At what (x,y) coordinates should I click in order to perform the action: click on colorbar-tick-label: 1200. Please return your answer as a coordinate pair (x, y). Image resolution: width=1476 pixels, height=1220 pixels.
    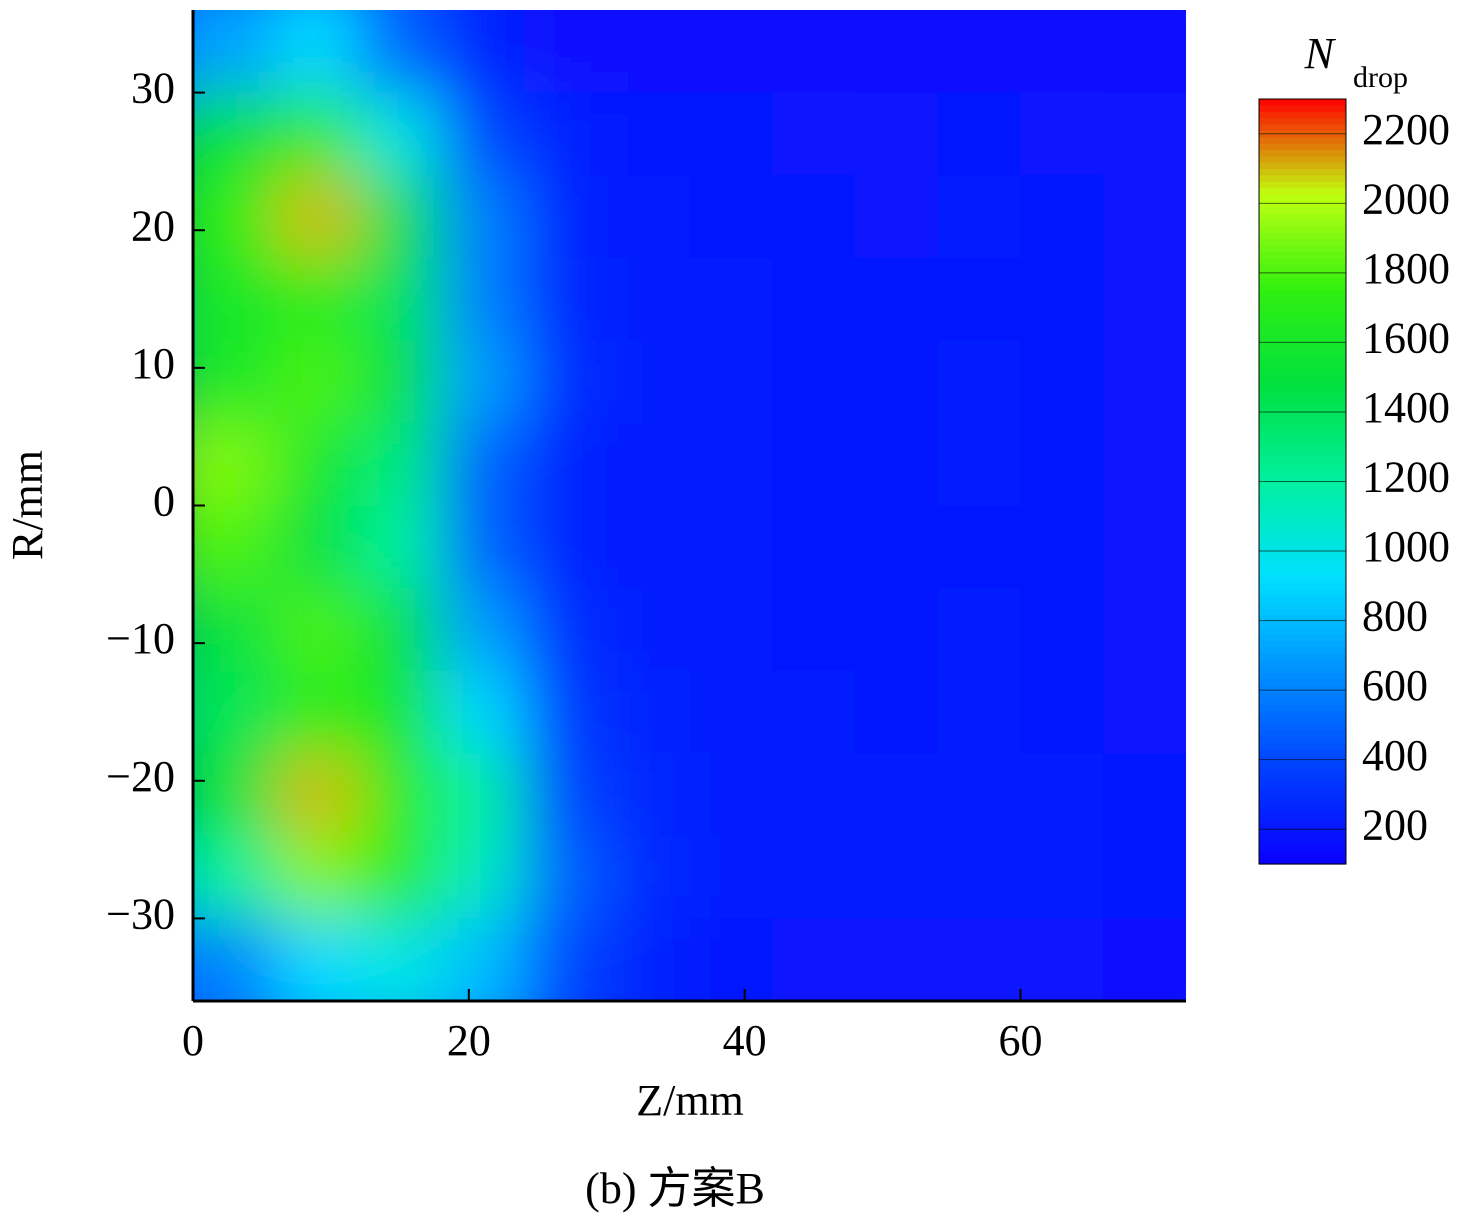
    Looking at the image, I should click on (1406, 477).